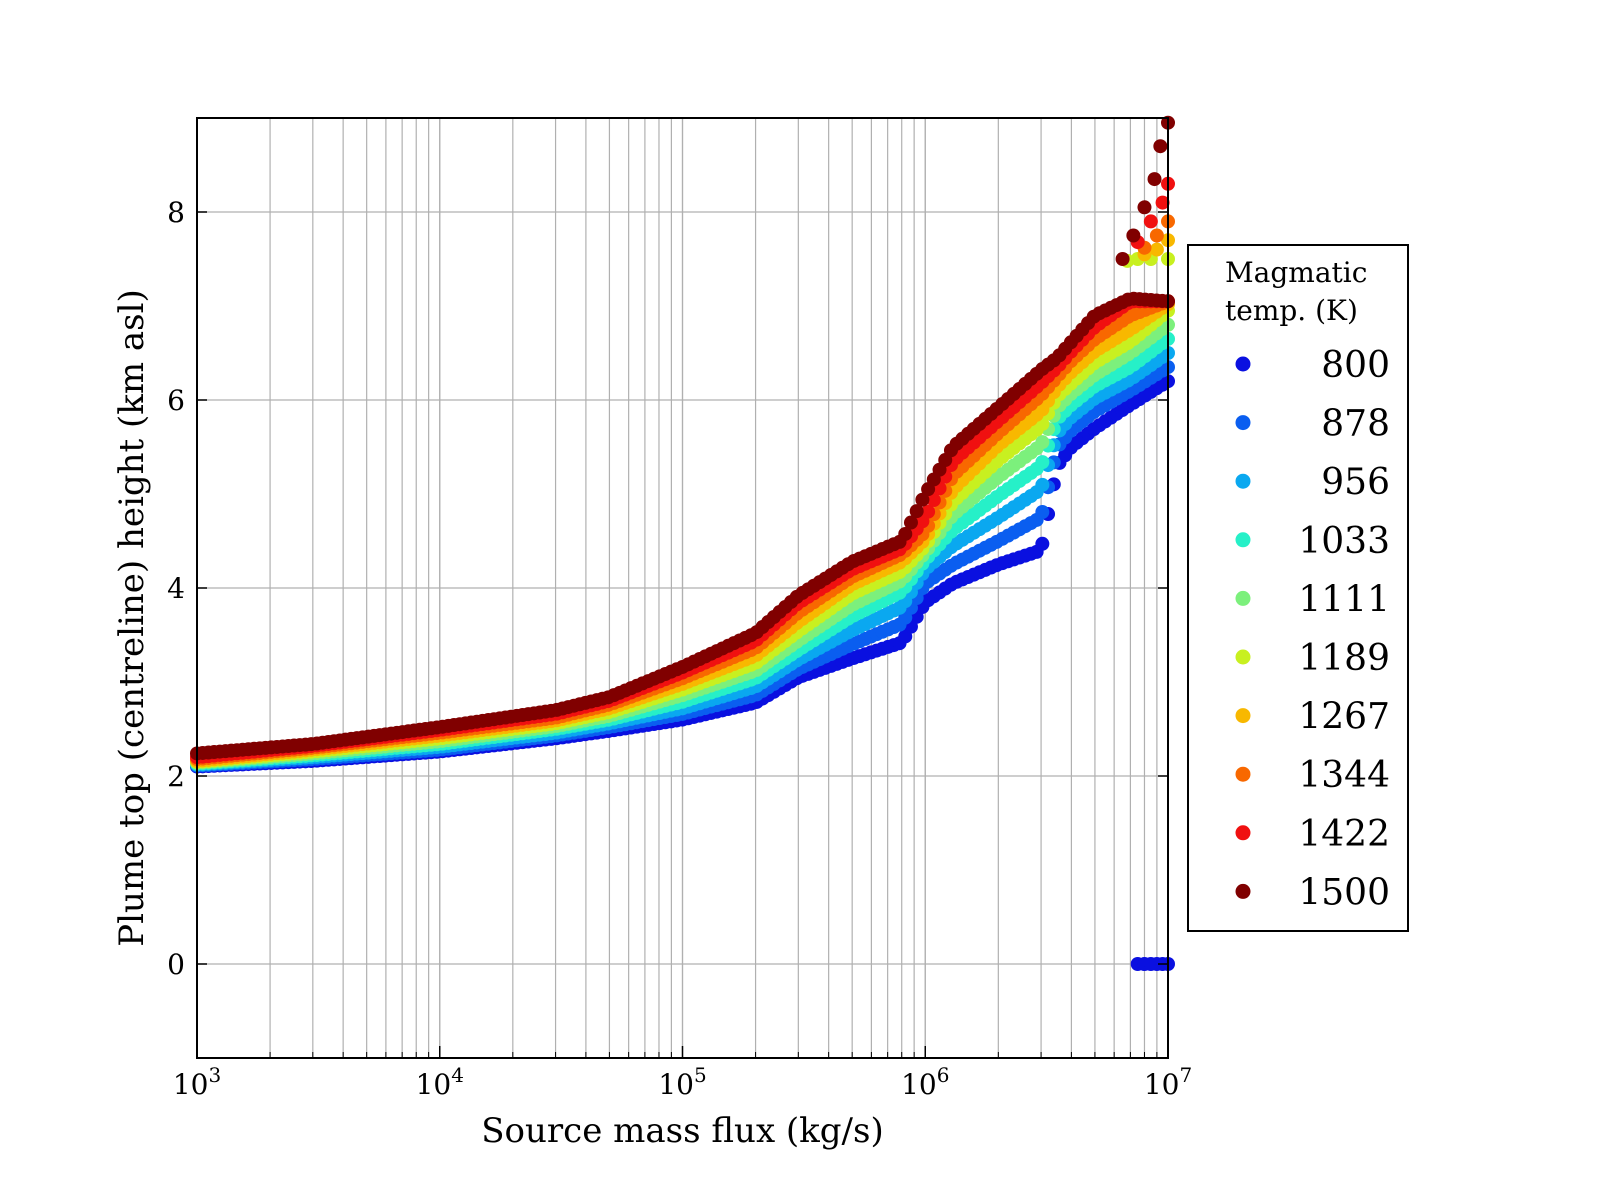 Image resolution: width=1600 pixels, height=1200 pixels. Describe the element at coordinates (1296, 272) in the screenshot. I see `legend-title-line-1: Magmatic` at that location.